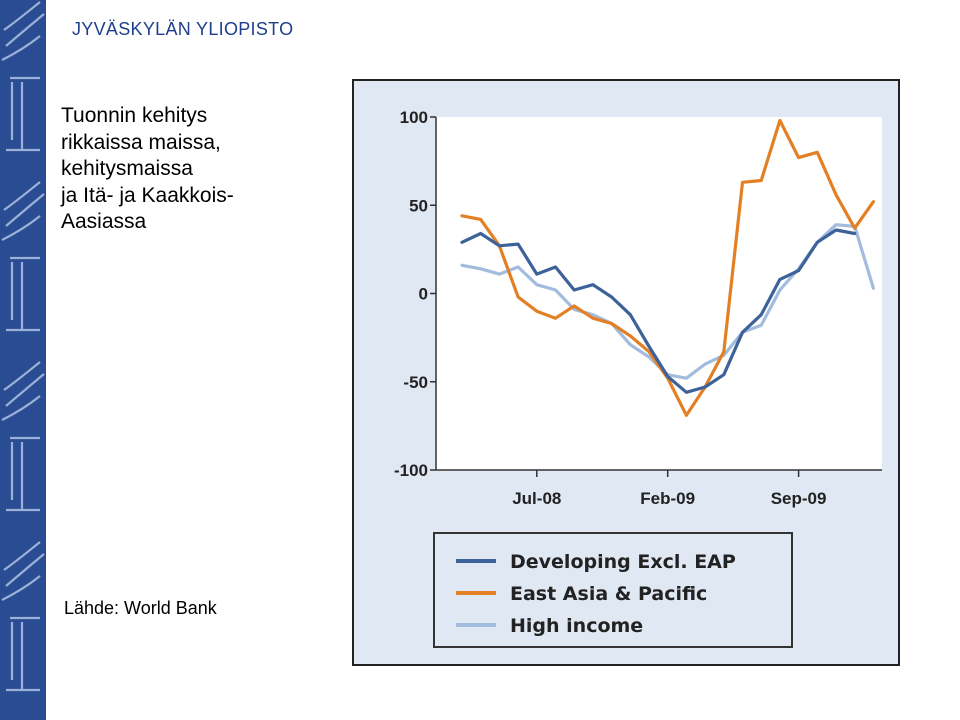 This screenshot has height=720, width=960. Describe the element at coordinates (667, 498) in the screenshot. I see `x-tick-label: Feb-09` at that location.